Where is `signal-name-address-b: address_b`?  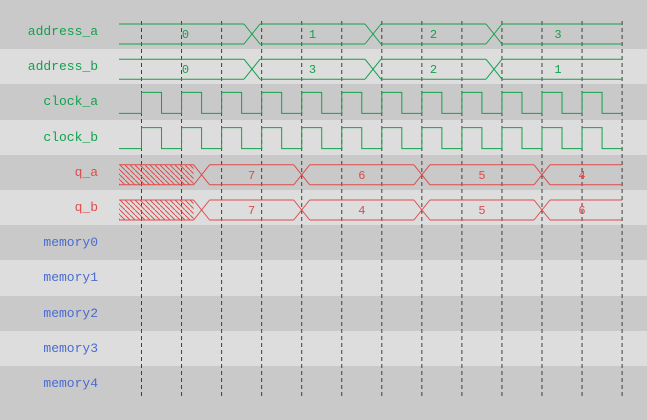
signal-name-address-b: address_b is located at coordinates (62, 67).